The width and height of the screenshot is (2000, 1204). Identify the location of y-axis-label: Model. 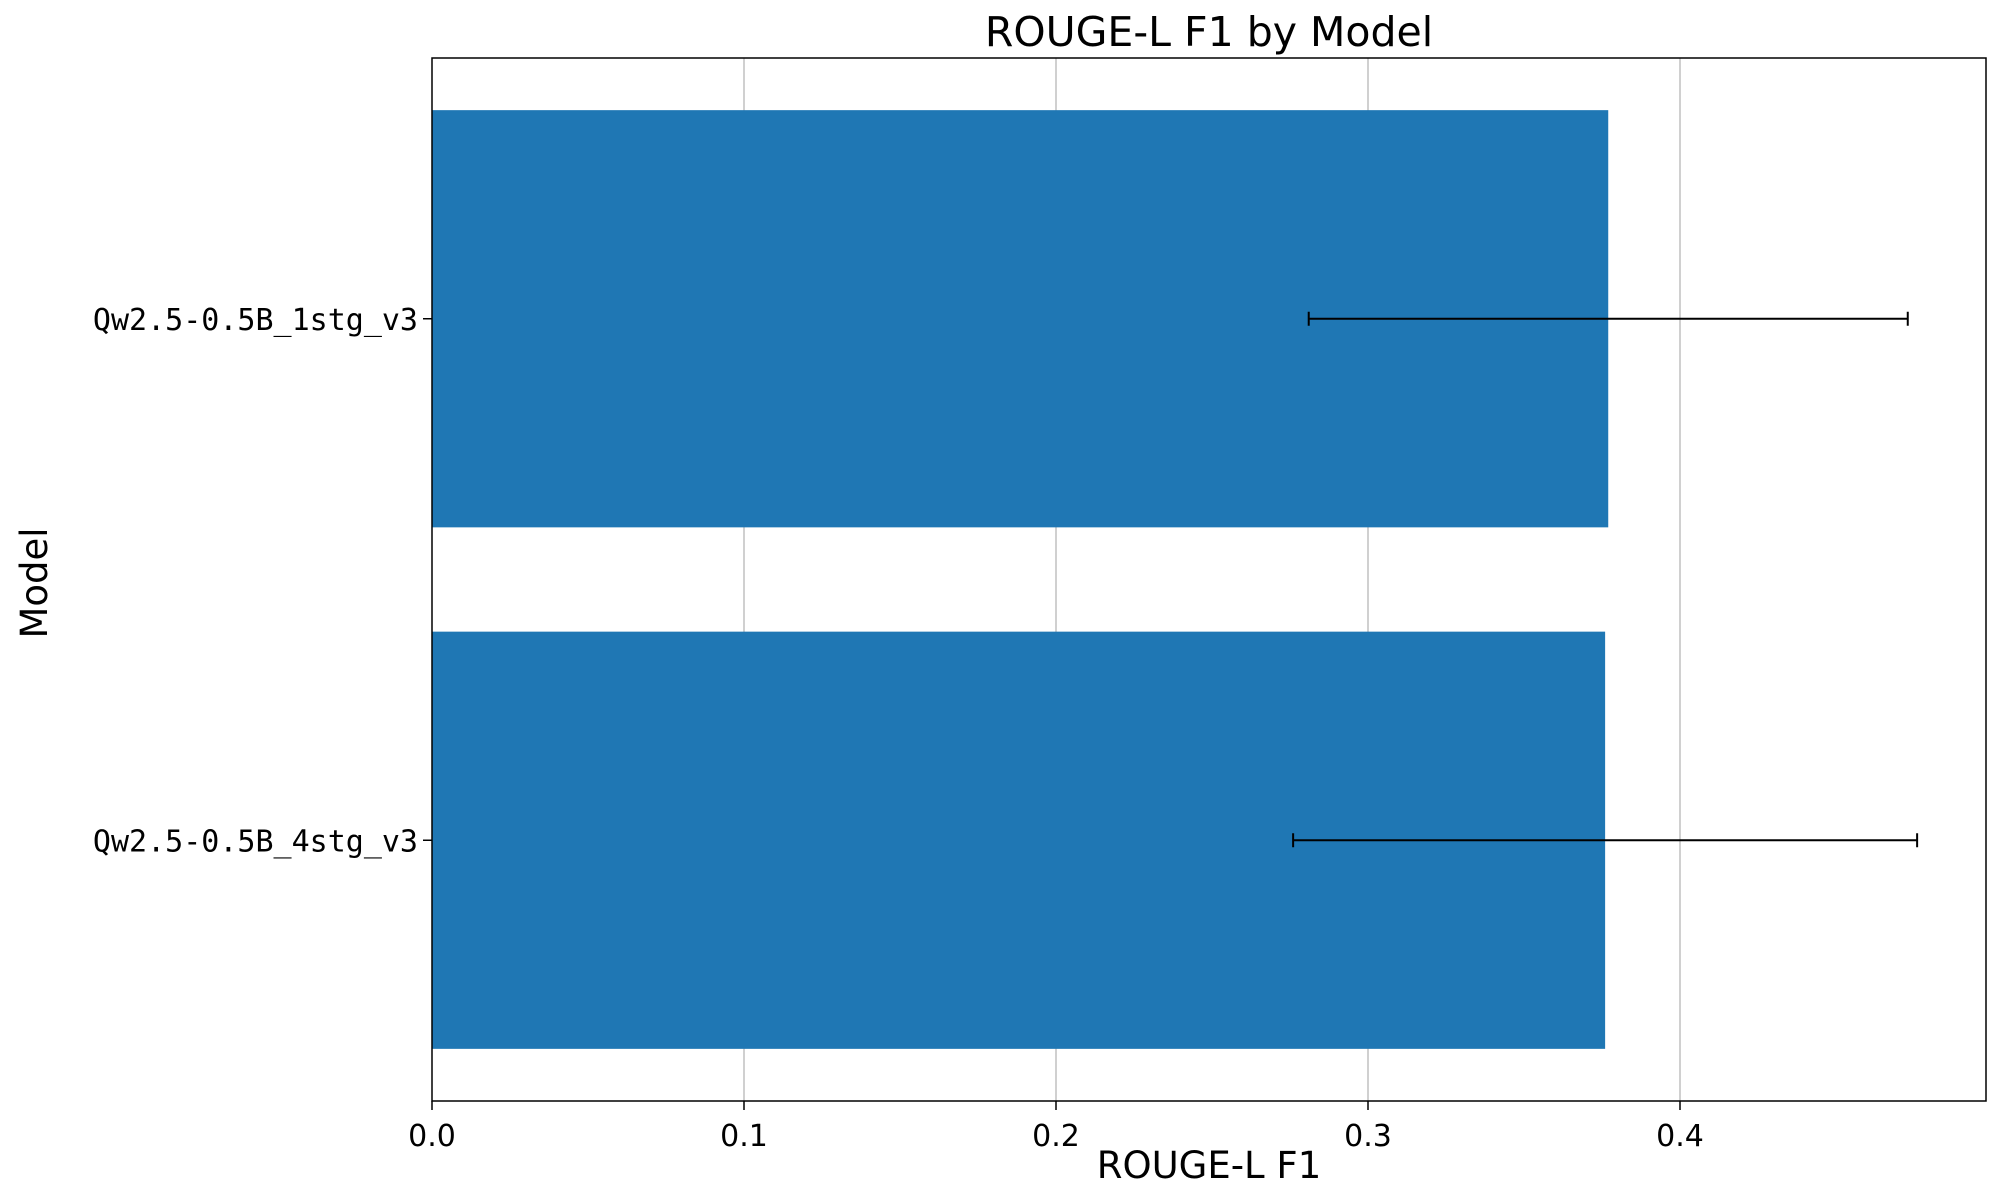
(34, 582).